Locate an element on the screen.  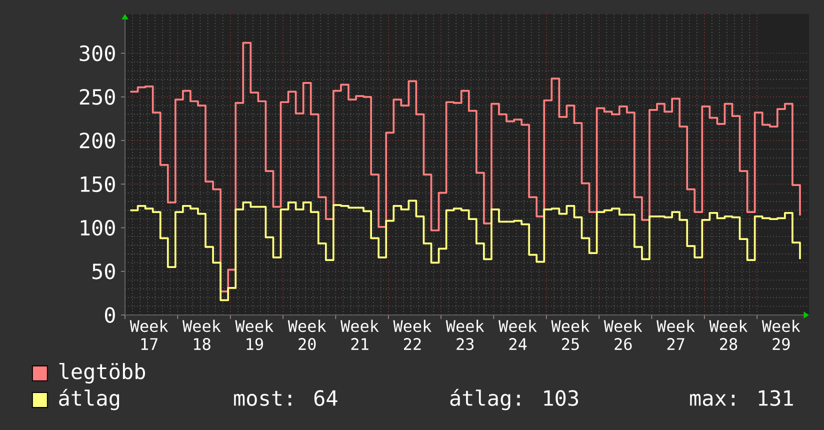
x-tick-label: Week 23 is located at coordinates (465, 335).